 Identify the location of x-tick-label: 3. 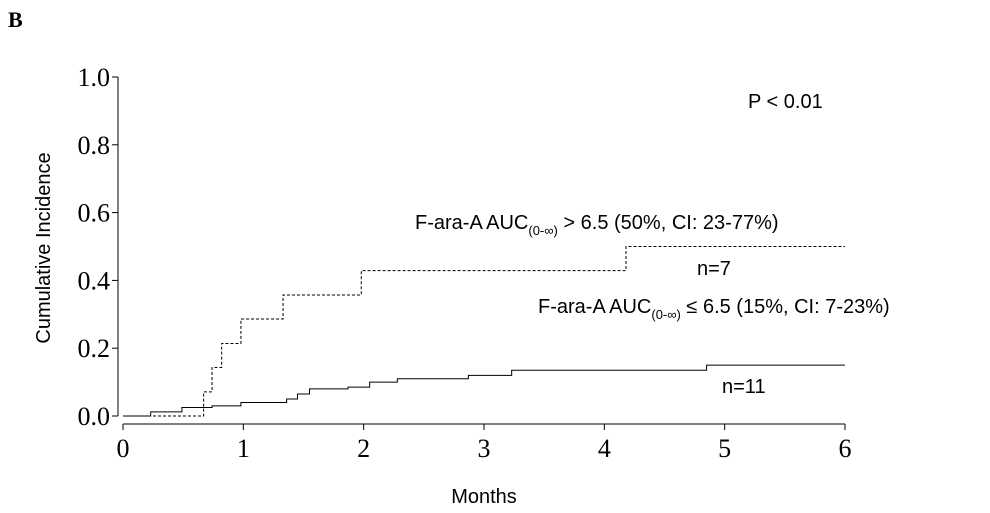
(484, 448).